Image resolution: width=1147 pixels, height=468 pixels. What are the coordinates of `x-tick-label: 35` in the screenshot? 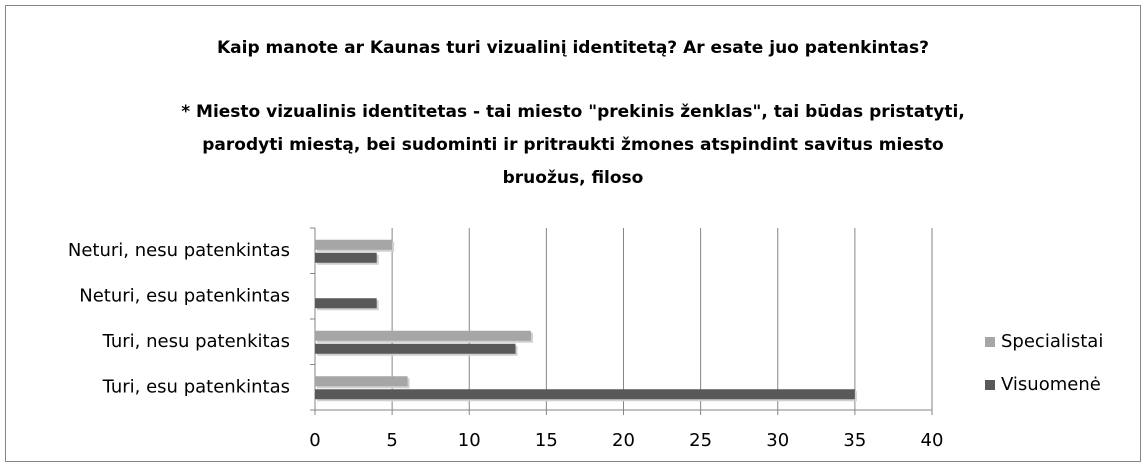 It's located at (854, 440).